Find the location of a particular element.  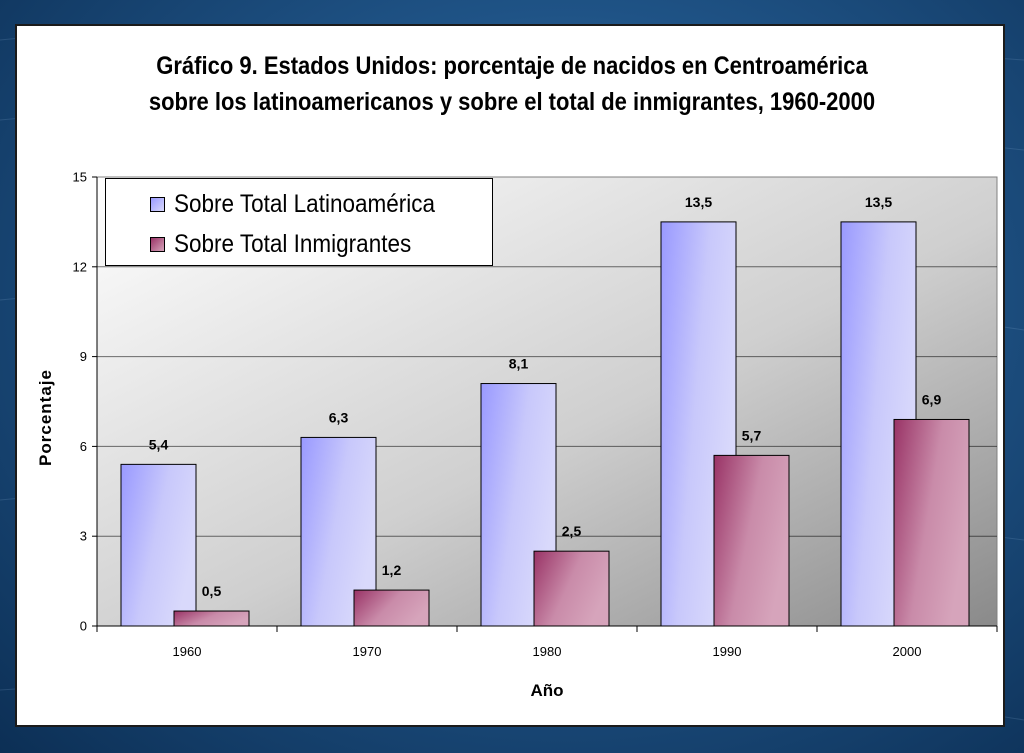

data-label-s1-1970: 1,2 is located at coordinates (392, 570).